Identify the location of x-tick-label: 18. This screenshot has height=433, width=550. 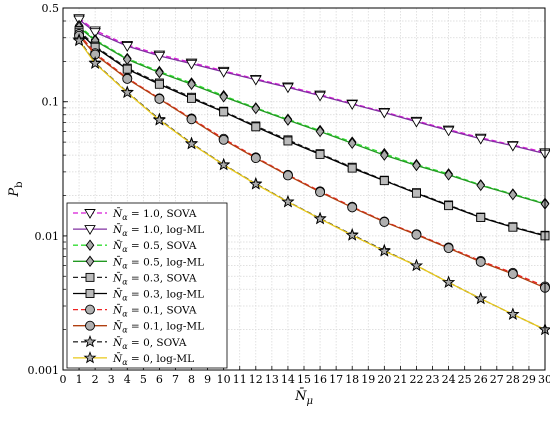
(352, 379).